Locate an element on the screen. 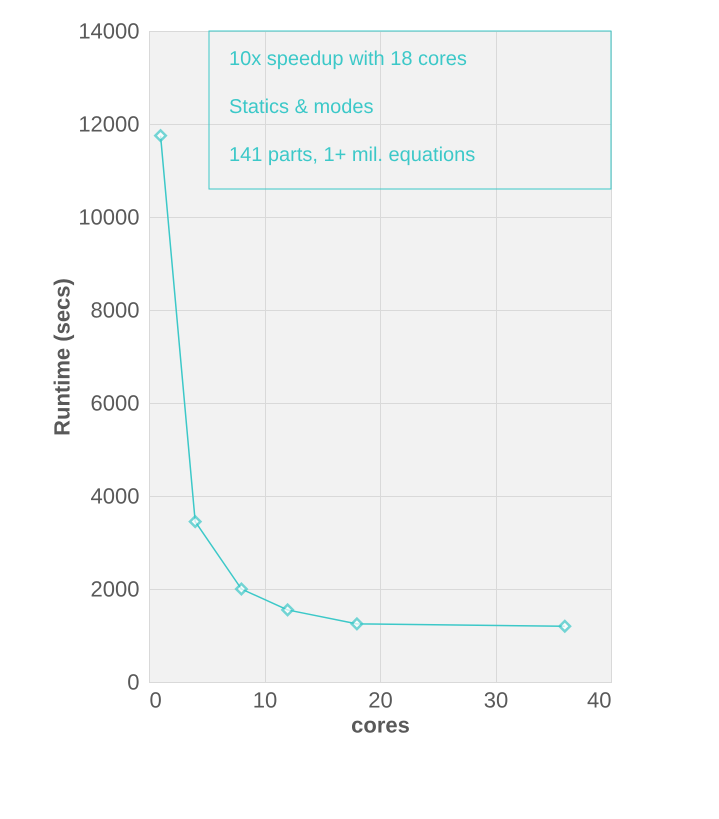  y-tick-label: 6000 is located at coordinates (115, 403).